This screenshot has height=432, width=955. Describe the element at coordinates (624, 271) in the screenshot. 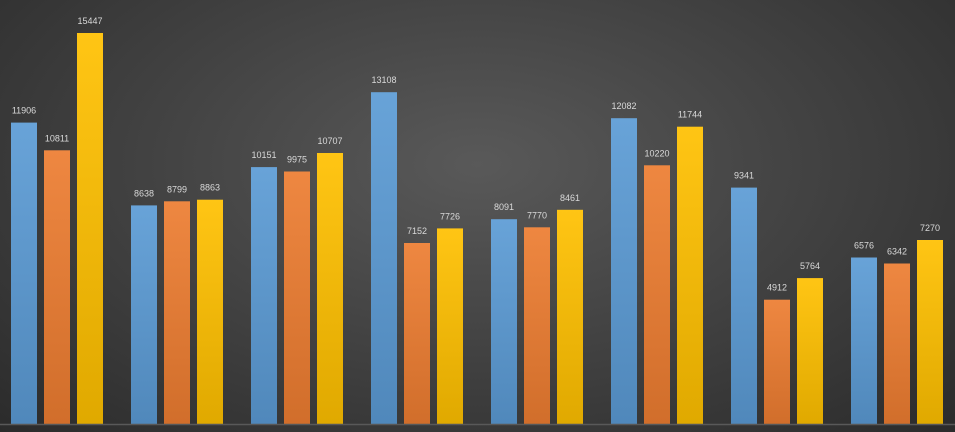

I see `bar-series1-group6` at that location.